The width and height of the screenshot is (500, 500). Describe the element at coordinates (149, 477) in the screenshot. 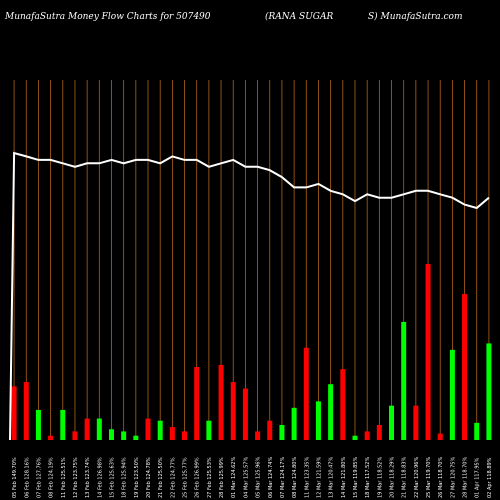

I see `x-tick-label: 20 Feb 124.78%` at that location.